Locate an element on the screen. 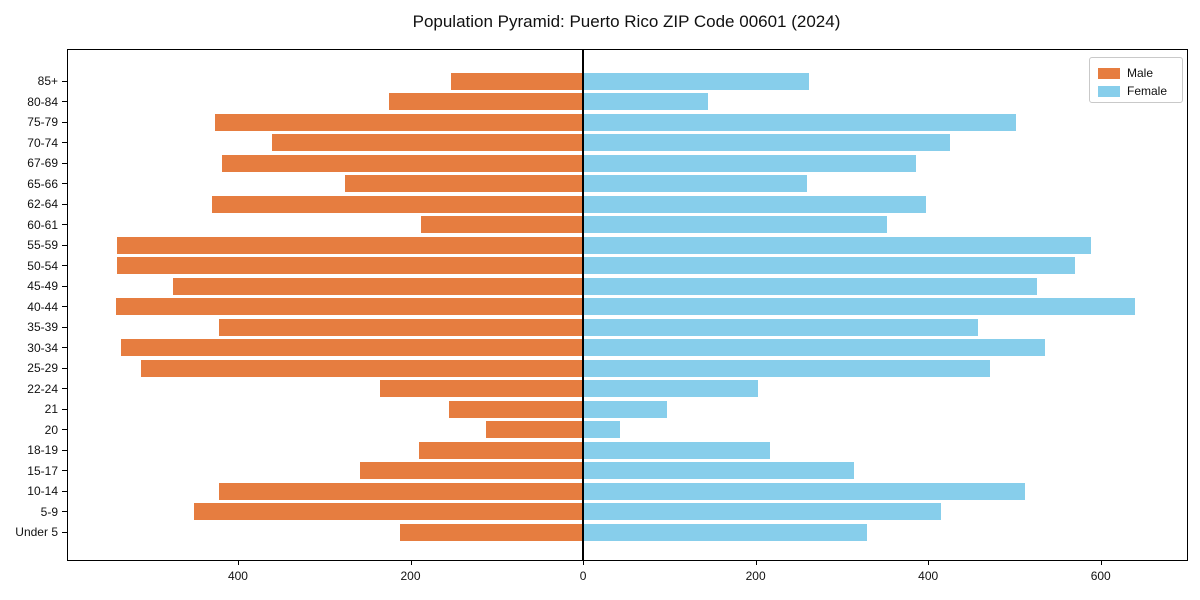 This screenshot has width=1200, height=600. y-tick-label-65-66: 65-66 is located at coordinates (42, 183).